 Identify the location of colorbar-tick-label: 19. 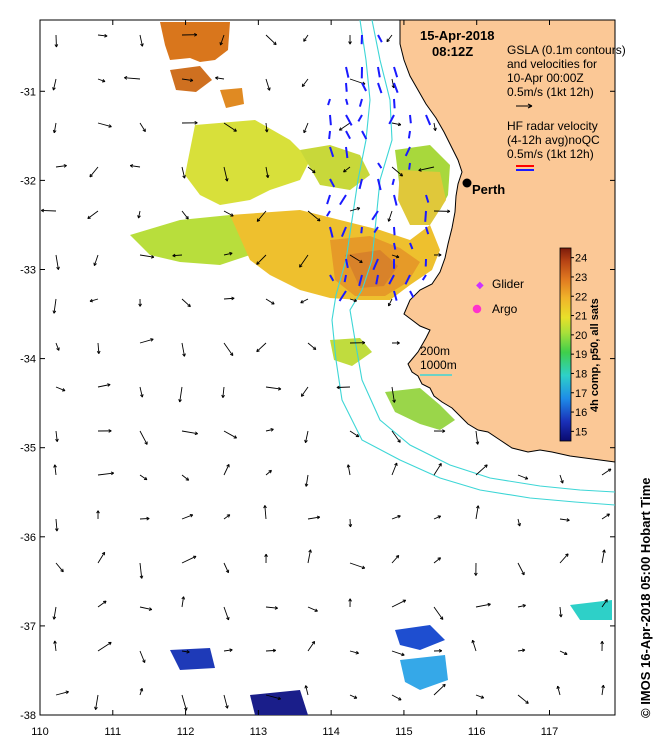
(581, 355).